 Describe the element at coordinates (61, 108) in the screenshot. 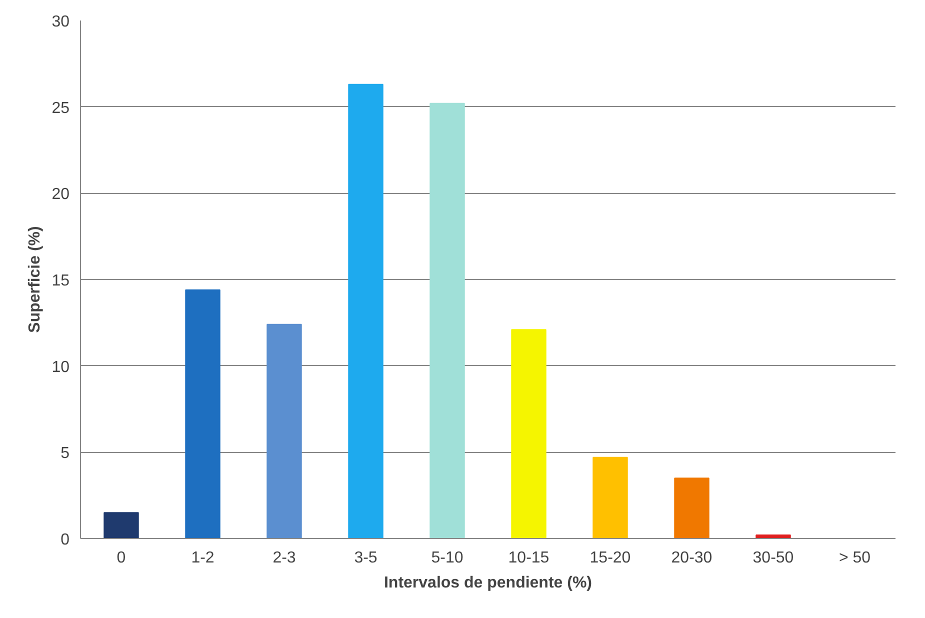

I see `y-tick-label: 25` at that location.